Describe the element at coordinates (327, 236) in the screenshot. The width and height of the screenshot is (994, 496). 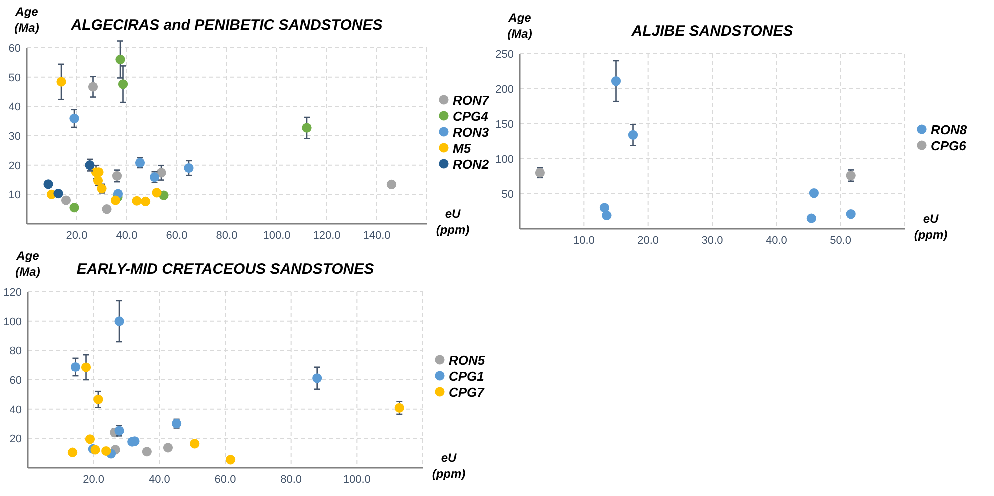
I see `x-tick-label: 120.0` at that location.